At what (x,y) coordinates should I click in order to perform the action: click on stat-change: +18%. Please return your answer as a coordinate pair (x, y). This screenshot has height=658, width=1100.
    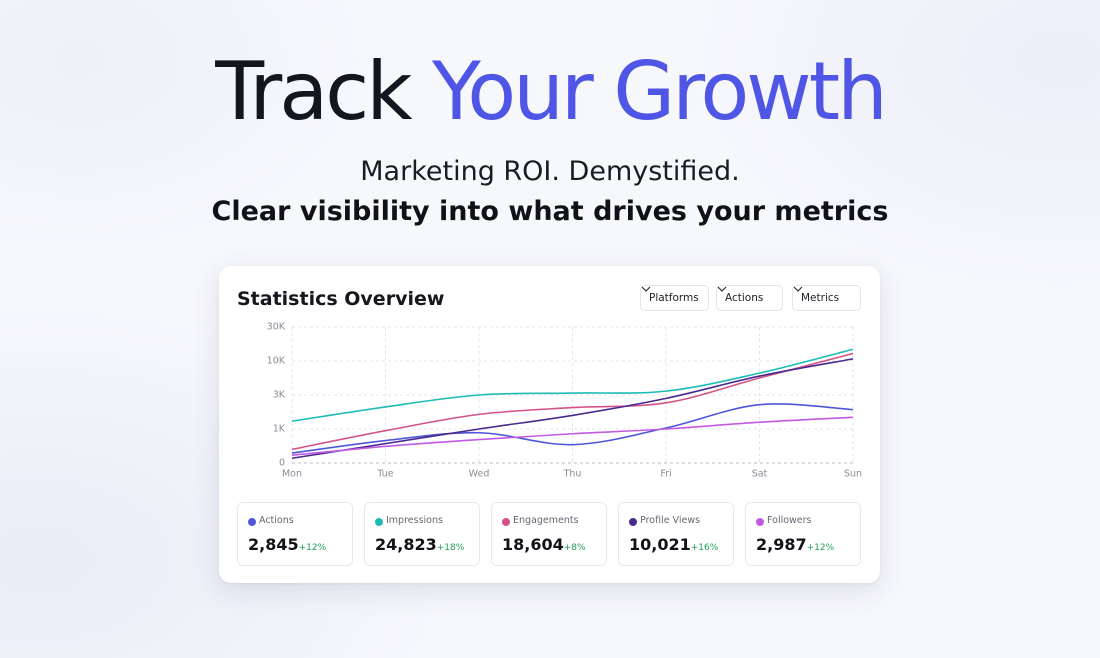
    Looking at the image, I should click on (450, 548).